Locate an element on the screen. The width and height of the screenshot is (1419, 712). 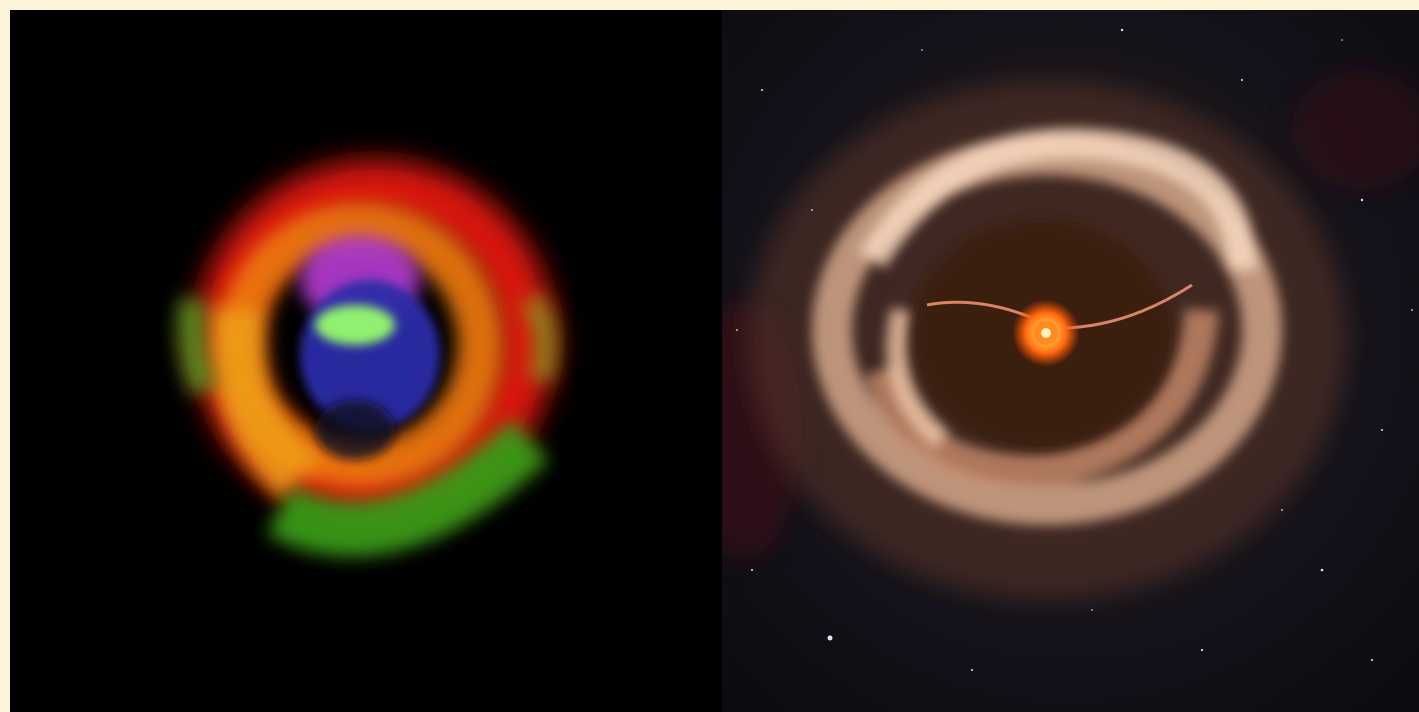
green-arc is located at coordinates (367, 424).